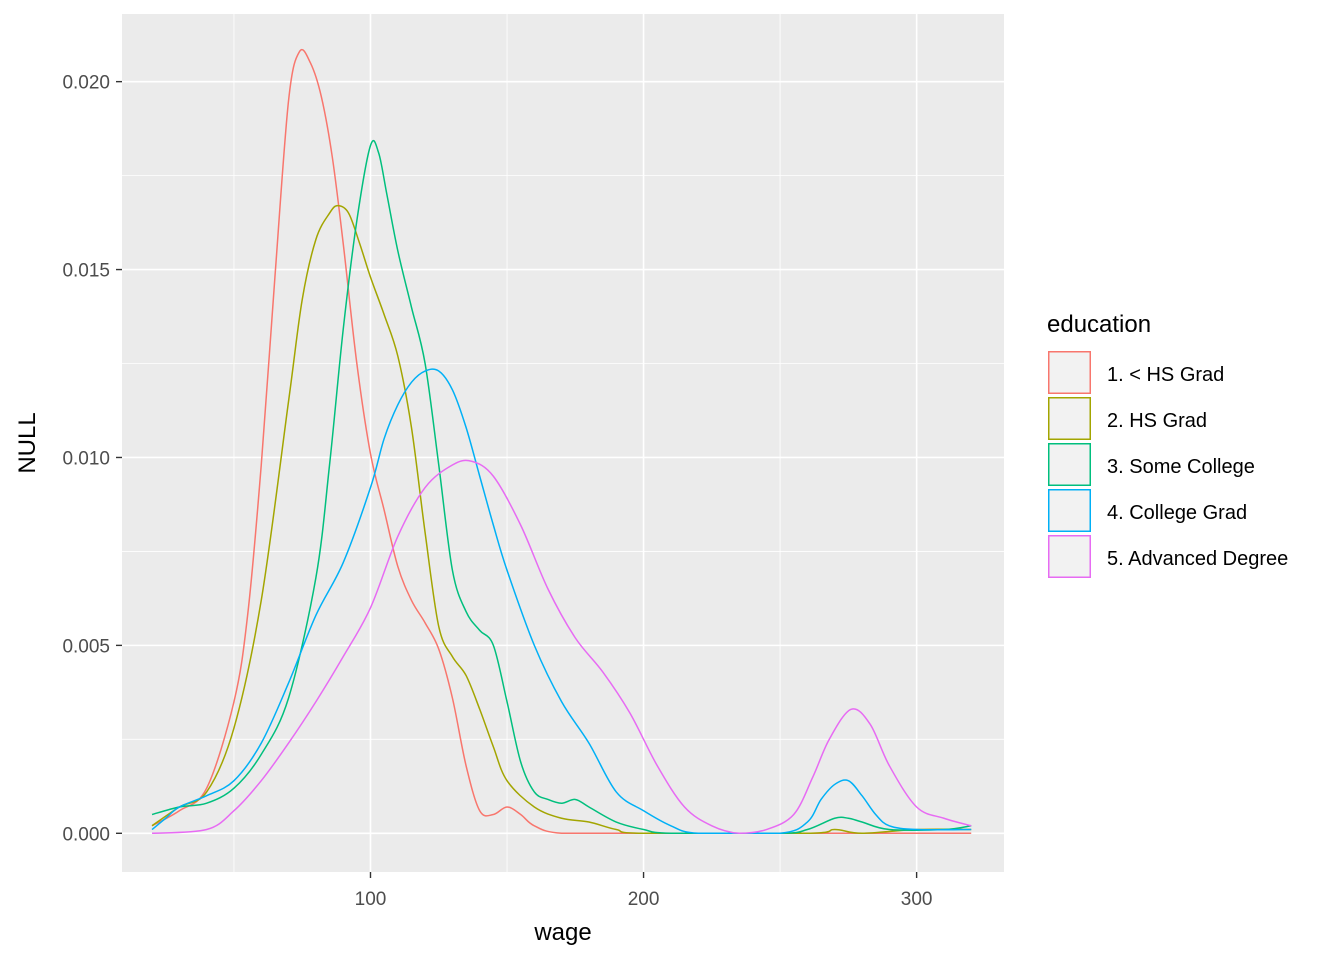 The image size is (1344, 960). Describe the element at coordinates (86, 271) in the screenshot. I see `y-tick-label: 0.015` at that location.